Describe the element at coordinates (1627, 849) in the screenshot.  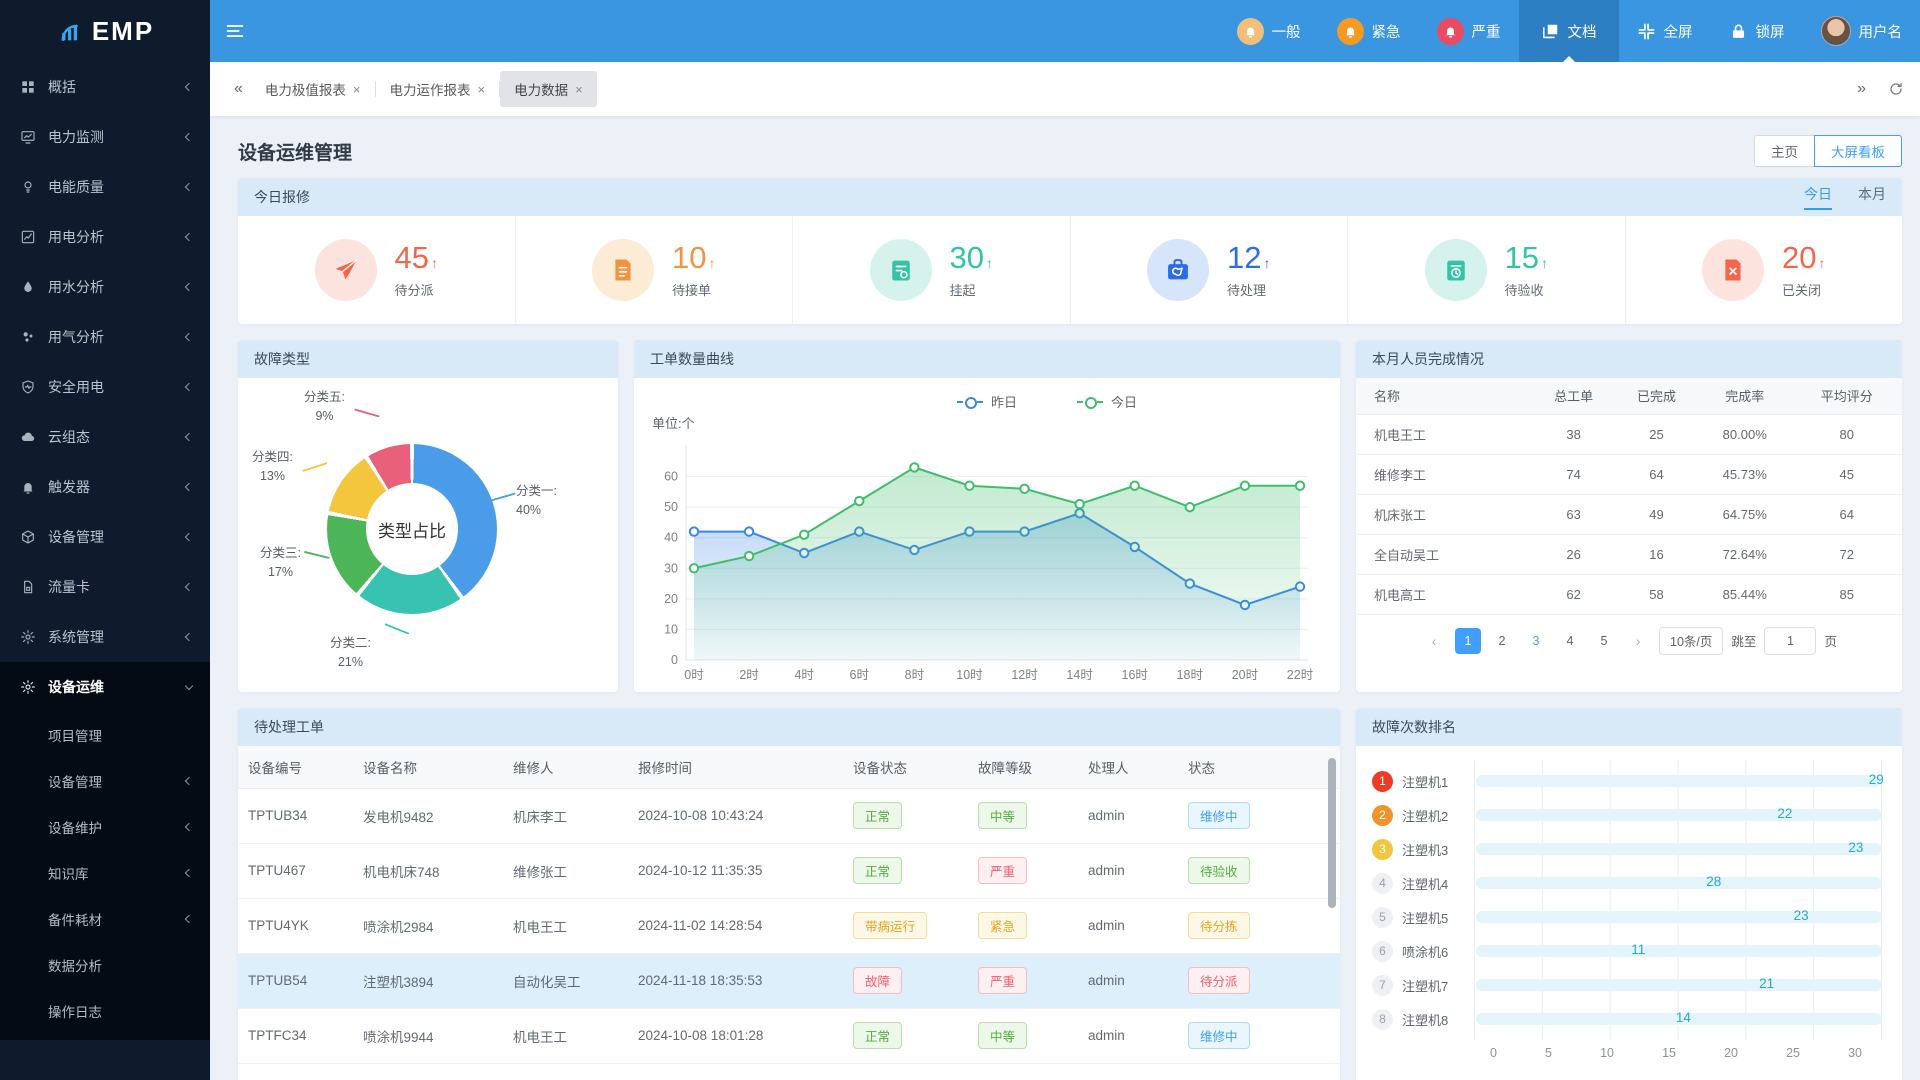
I see `bar-row: 3 注塑机3 23` at that location.